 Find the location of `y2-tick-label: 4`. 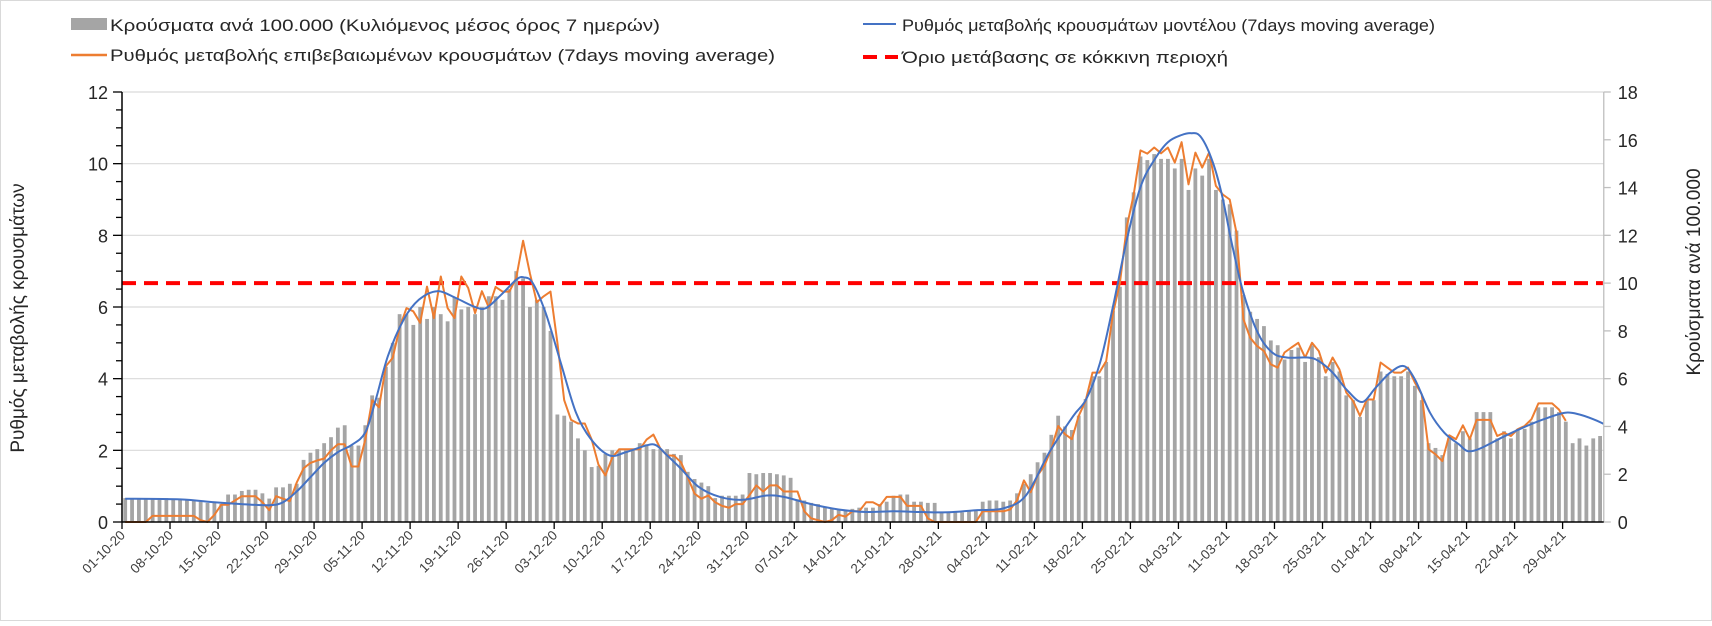

y2-tick-label: 4 is located at coordinates (1623, 427).